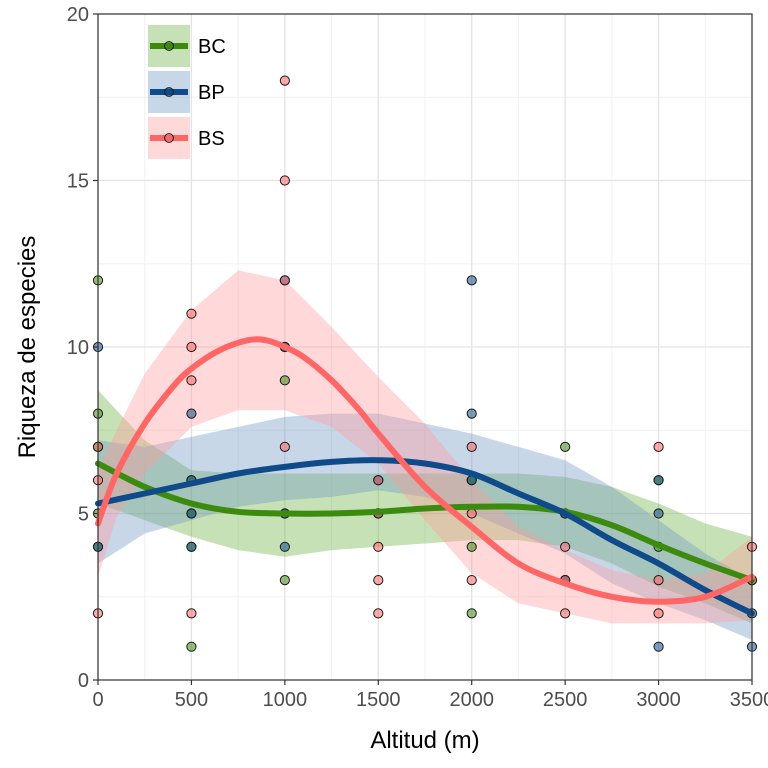 This screenshot has height=768, width=768. What do you see at coordinates (187, 92) in the screenshot?
I see `legend: BC BP BS` at bounding box center [187, 92].